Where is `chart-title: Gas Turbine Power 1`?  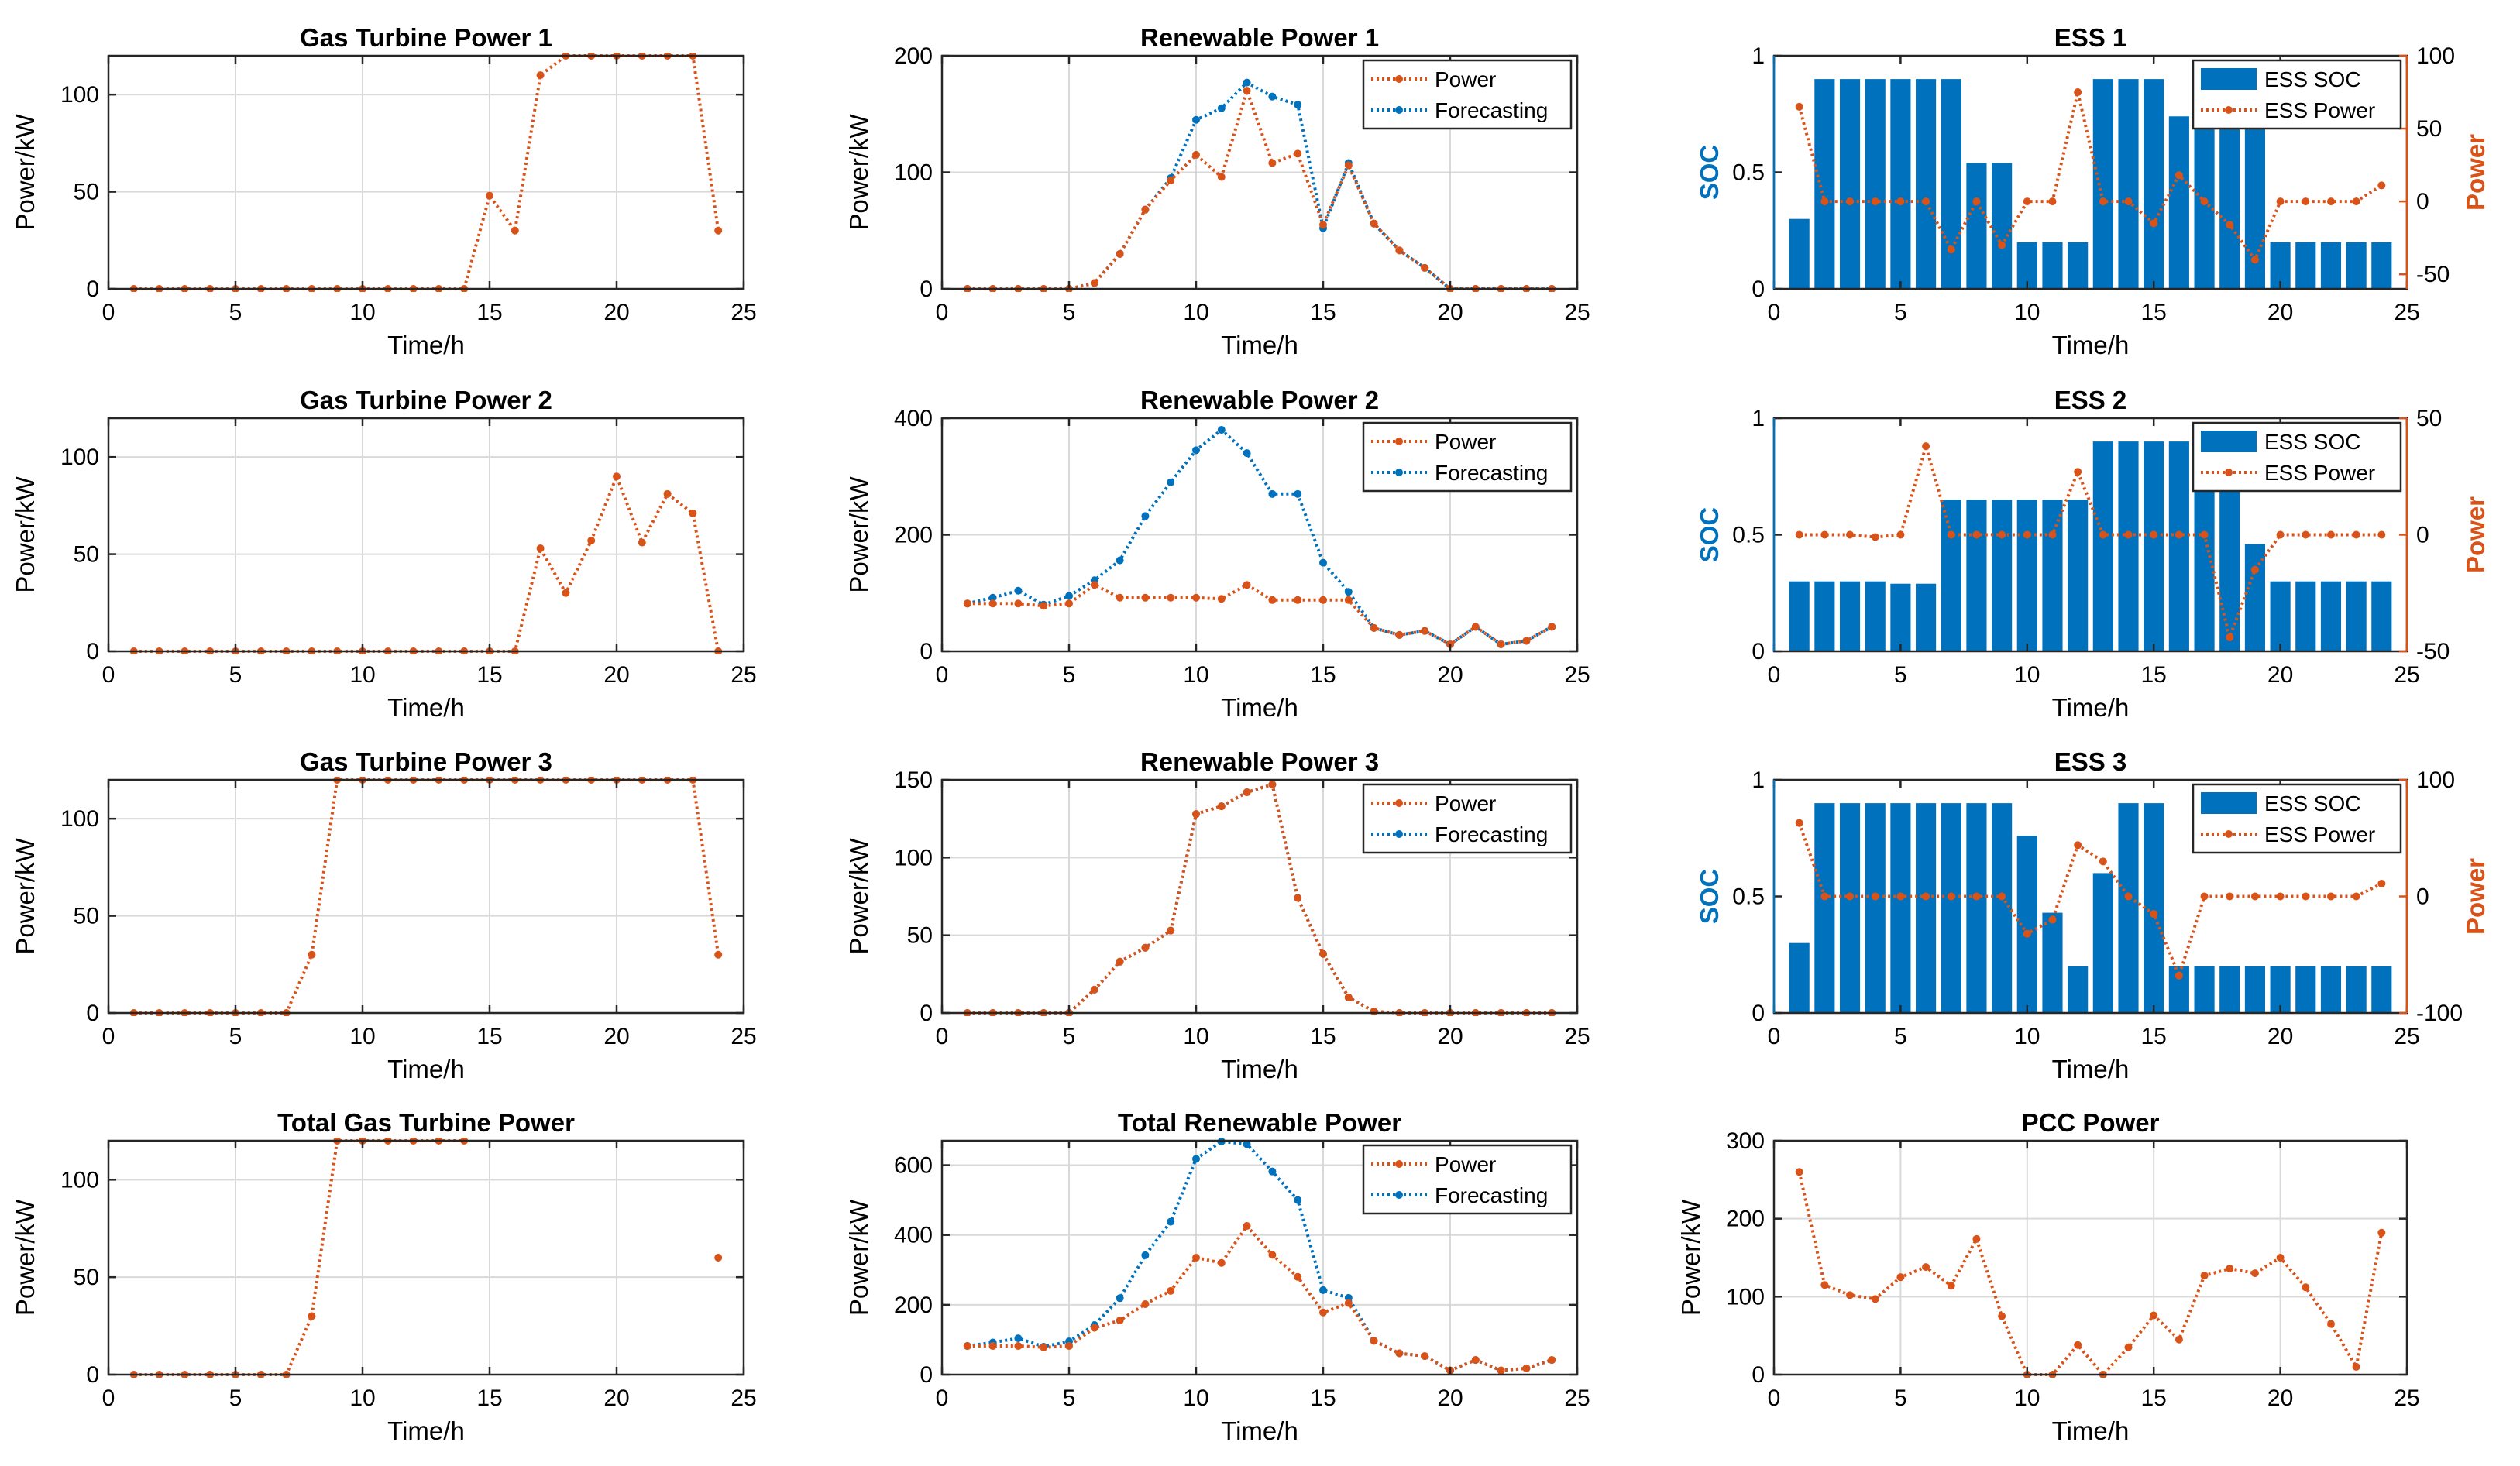 chart-title: Gas Turbine Power 1 is located at coordinates (426, 37).